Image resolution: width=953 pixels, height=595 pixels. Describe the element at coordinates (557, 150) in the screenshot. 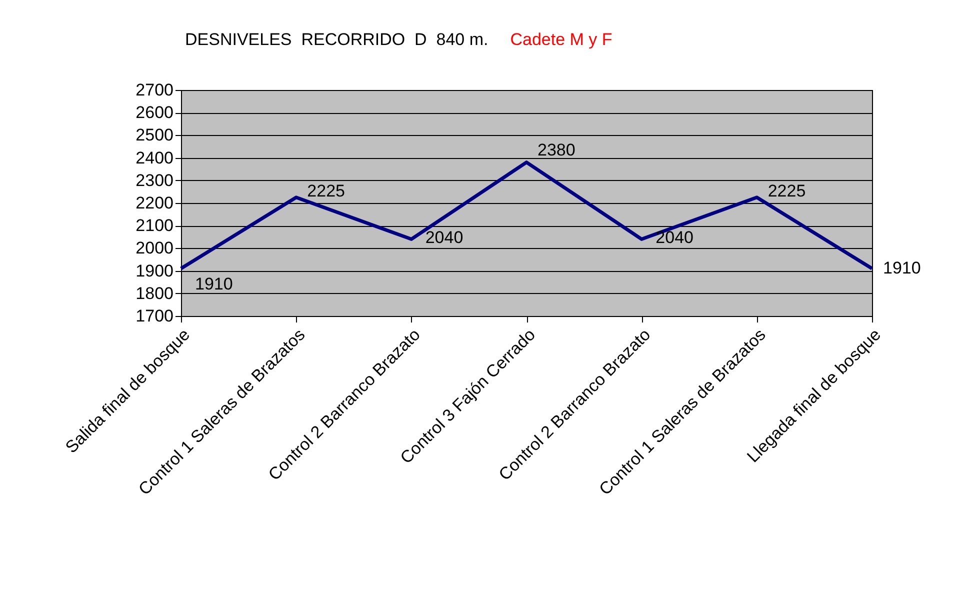

I see `data-label: 2380` at that location.